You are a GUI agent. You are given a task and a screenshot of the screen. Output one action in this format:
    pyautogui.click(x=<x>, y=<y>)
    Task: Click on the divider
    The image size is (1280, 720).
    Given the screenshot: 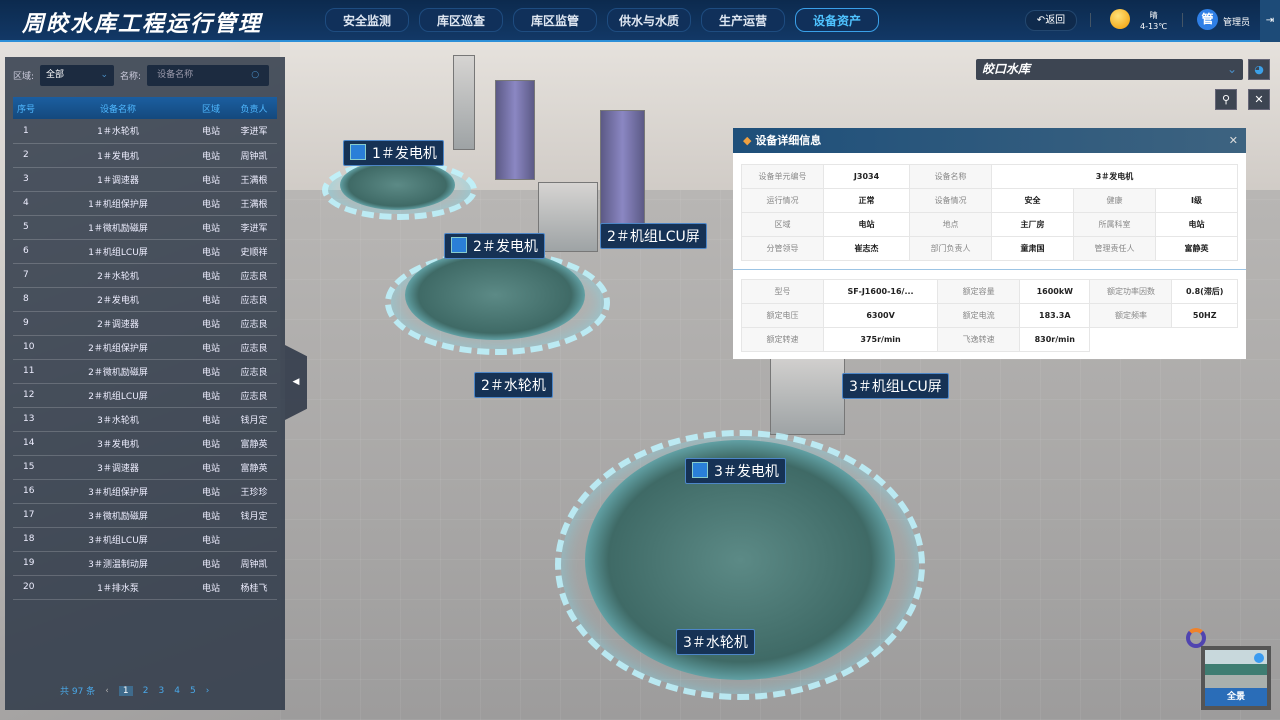 What is the action you would take?
    pyautogui.click(x=1090, y=20)
    